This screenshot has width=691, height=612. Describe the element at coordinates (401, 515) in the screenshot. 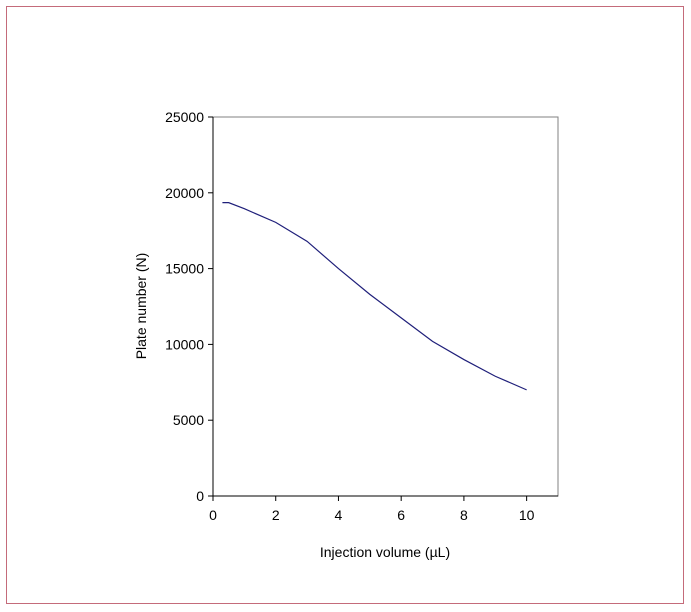

I see `x-tick-label: 6` at that location.